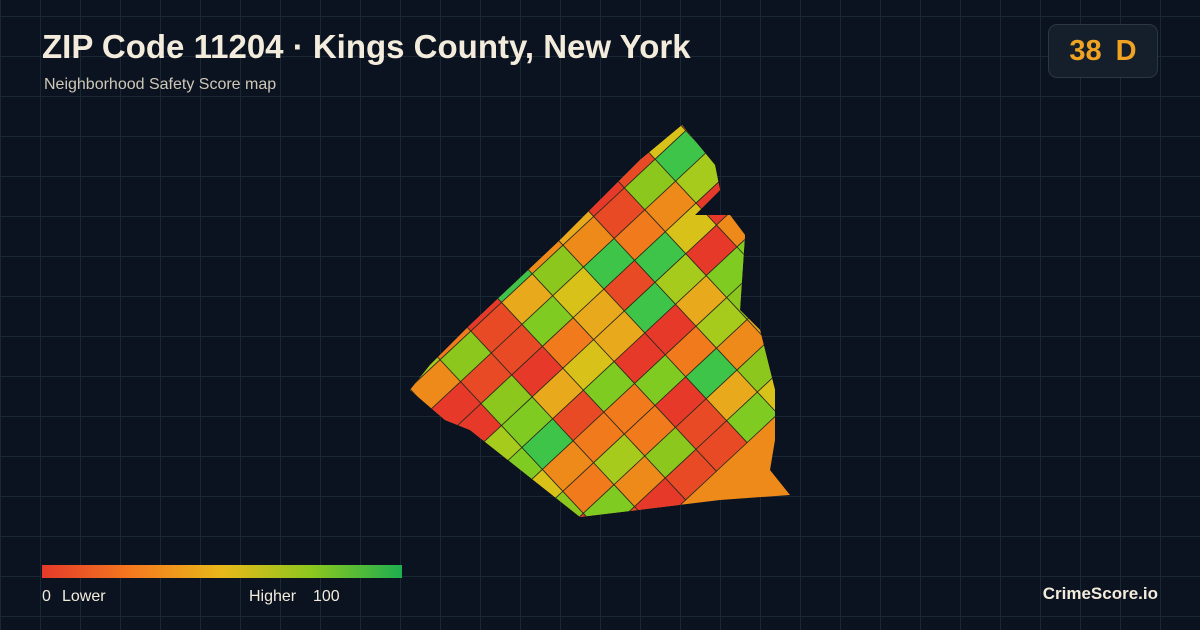  What do you see at coordinates (46, 596) in the screenshot?
I see `legend-min: 0` at bounding box center [46, 596].